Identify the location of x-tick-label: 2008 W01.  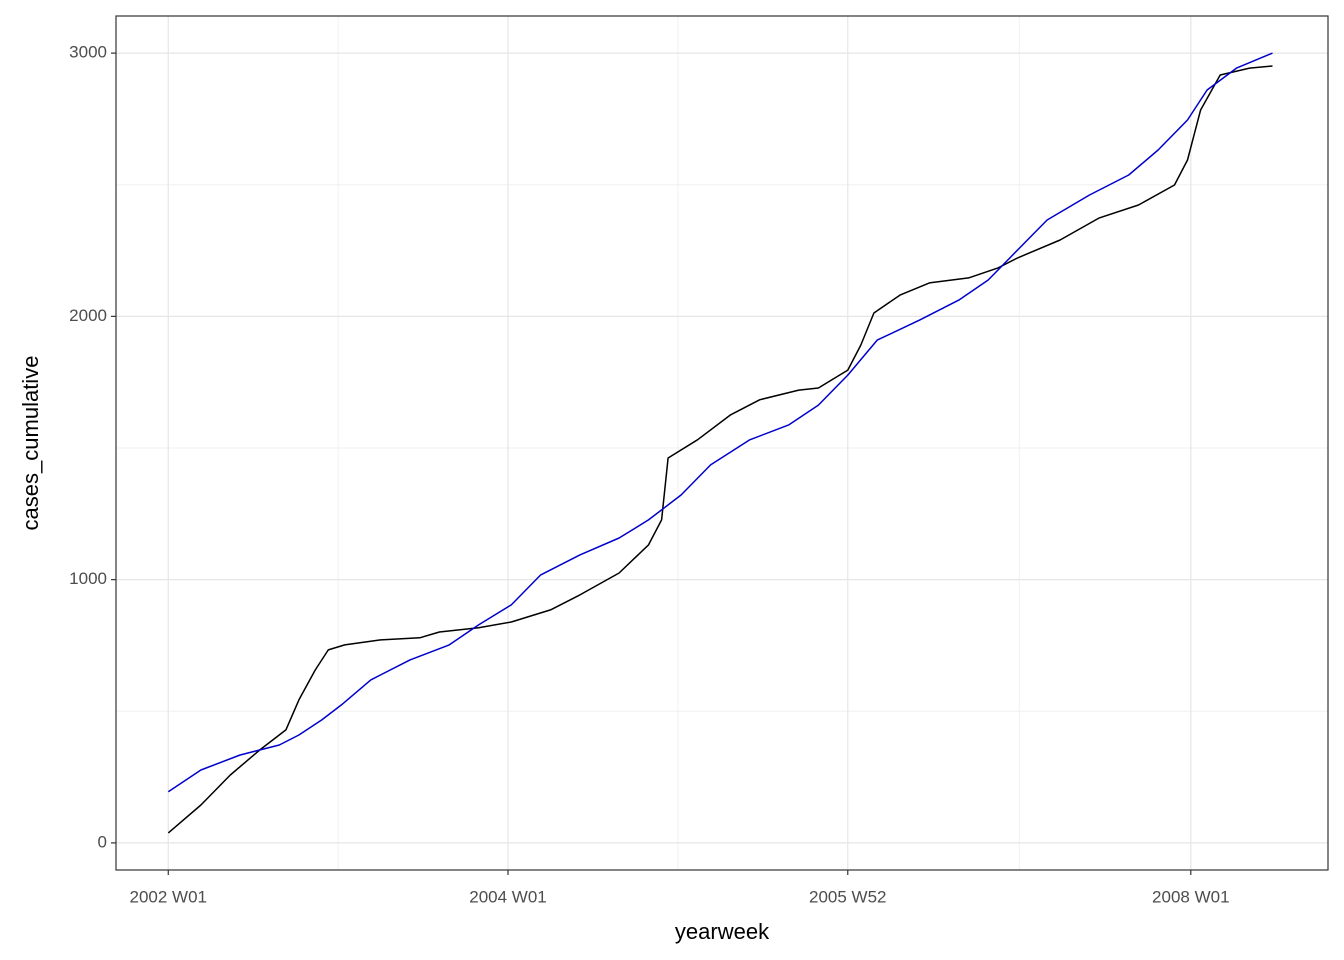
(1191, 896).